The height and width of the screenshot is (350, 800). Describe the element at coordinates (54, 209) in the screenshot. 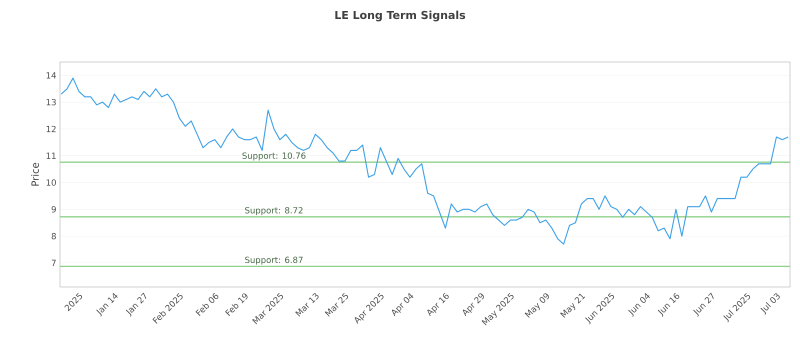

I see `y-tick-label: 9` at that location.